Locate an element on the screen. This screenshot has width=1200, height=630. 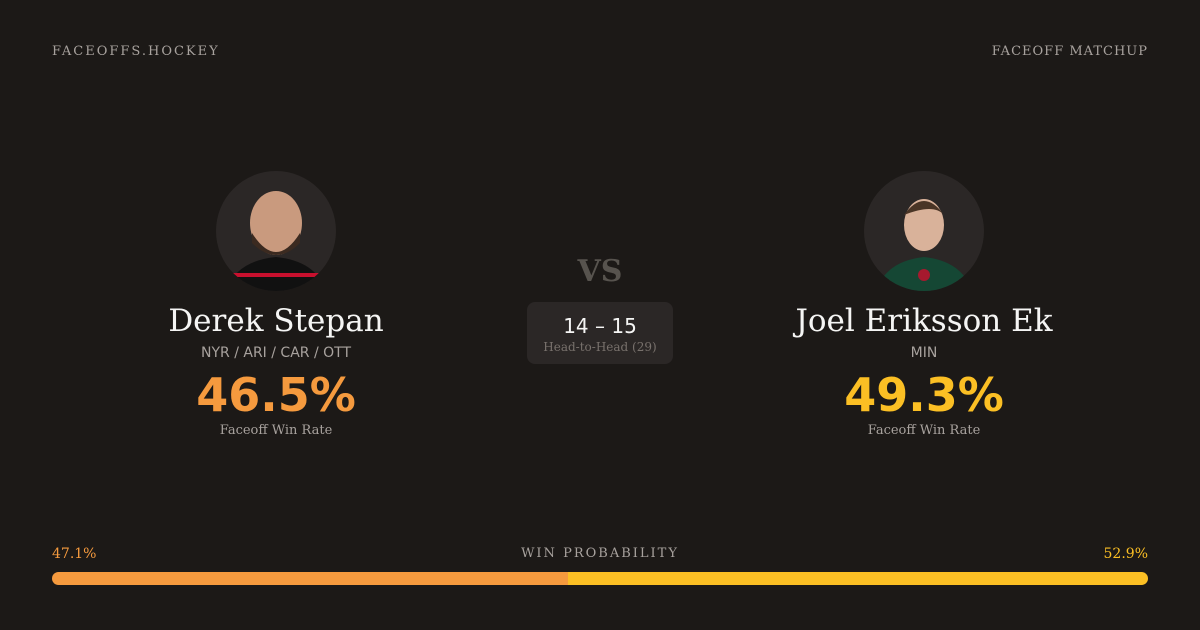
prob-bar is located at coordinates (600, 578).